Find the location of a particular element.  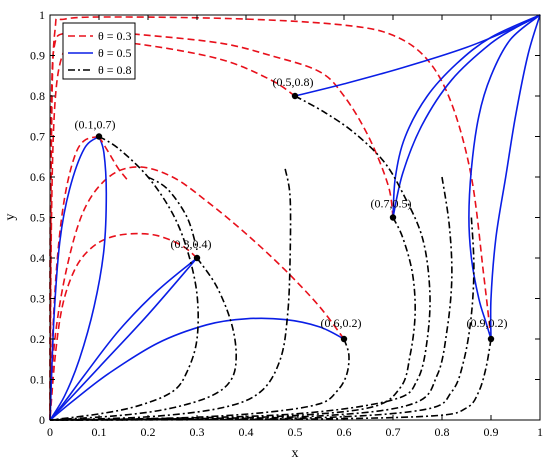

y-tick-label: 0.2 is located at coordinates (37, 339).